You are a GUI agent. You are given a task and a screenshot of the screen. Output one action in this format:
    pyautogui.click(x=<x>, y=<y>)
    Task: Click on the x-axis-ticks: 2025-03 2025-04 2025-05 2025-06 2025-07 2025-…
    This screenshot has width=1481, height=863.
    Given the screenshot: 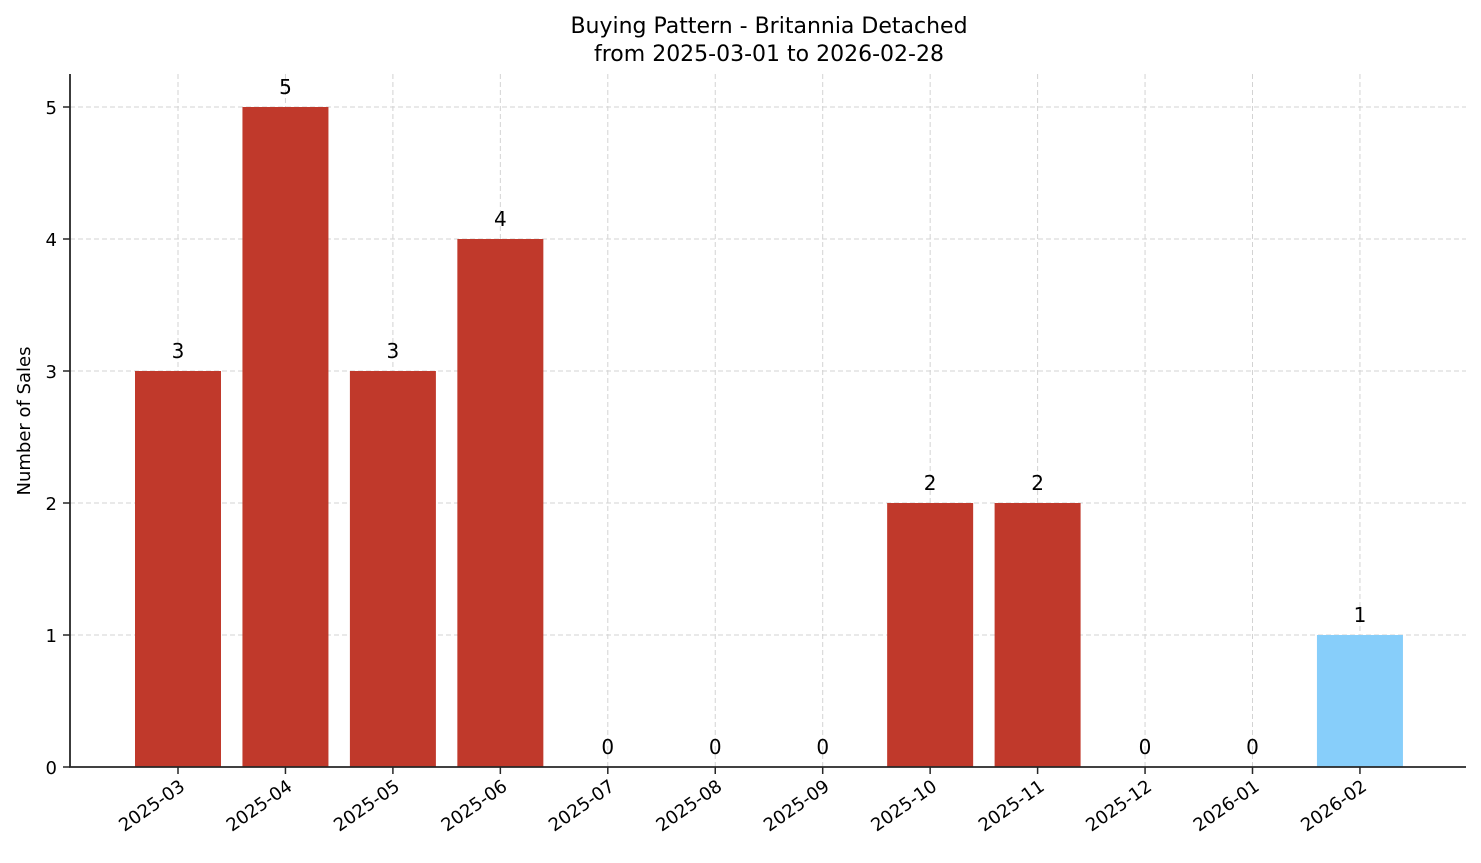 What is the action you would take?
    pyautogui.click(x=743, y=801)
    